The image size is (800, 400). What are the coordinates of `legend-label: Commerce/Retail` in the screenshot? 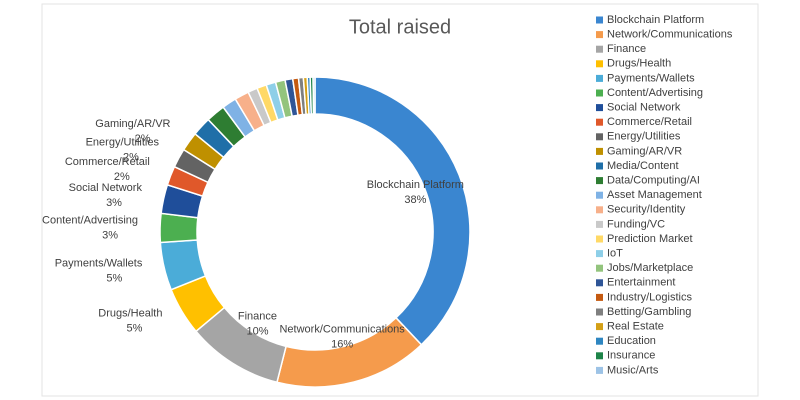 It's located at (649, 122).